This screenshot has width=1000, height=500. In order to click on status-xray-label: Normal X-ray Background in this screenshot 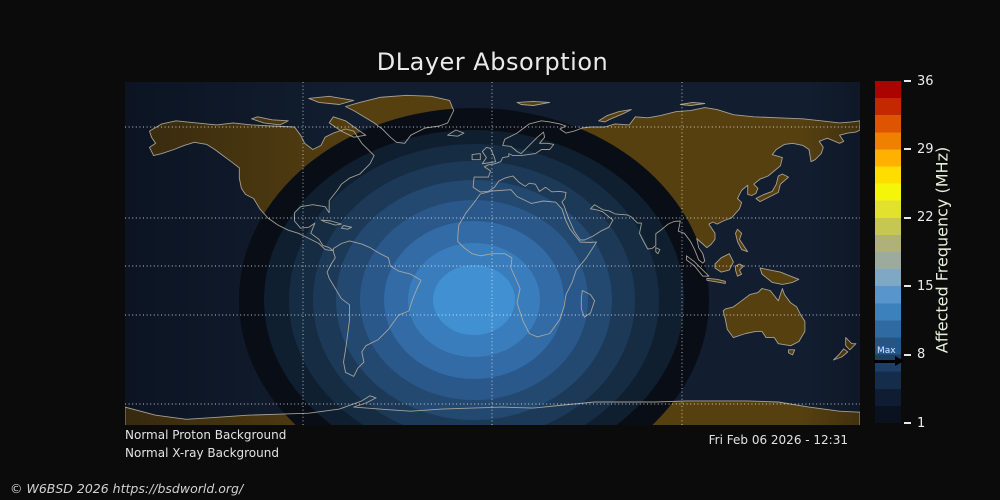, I will do `click(202, 453)`.